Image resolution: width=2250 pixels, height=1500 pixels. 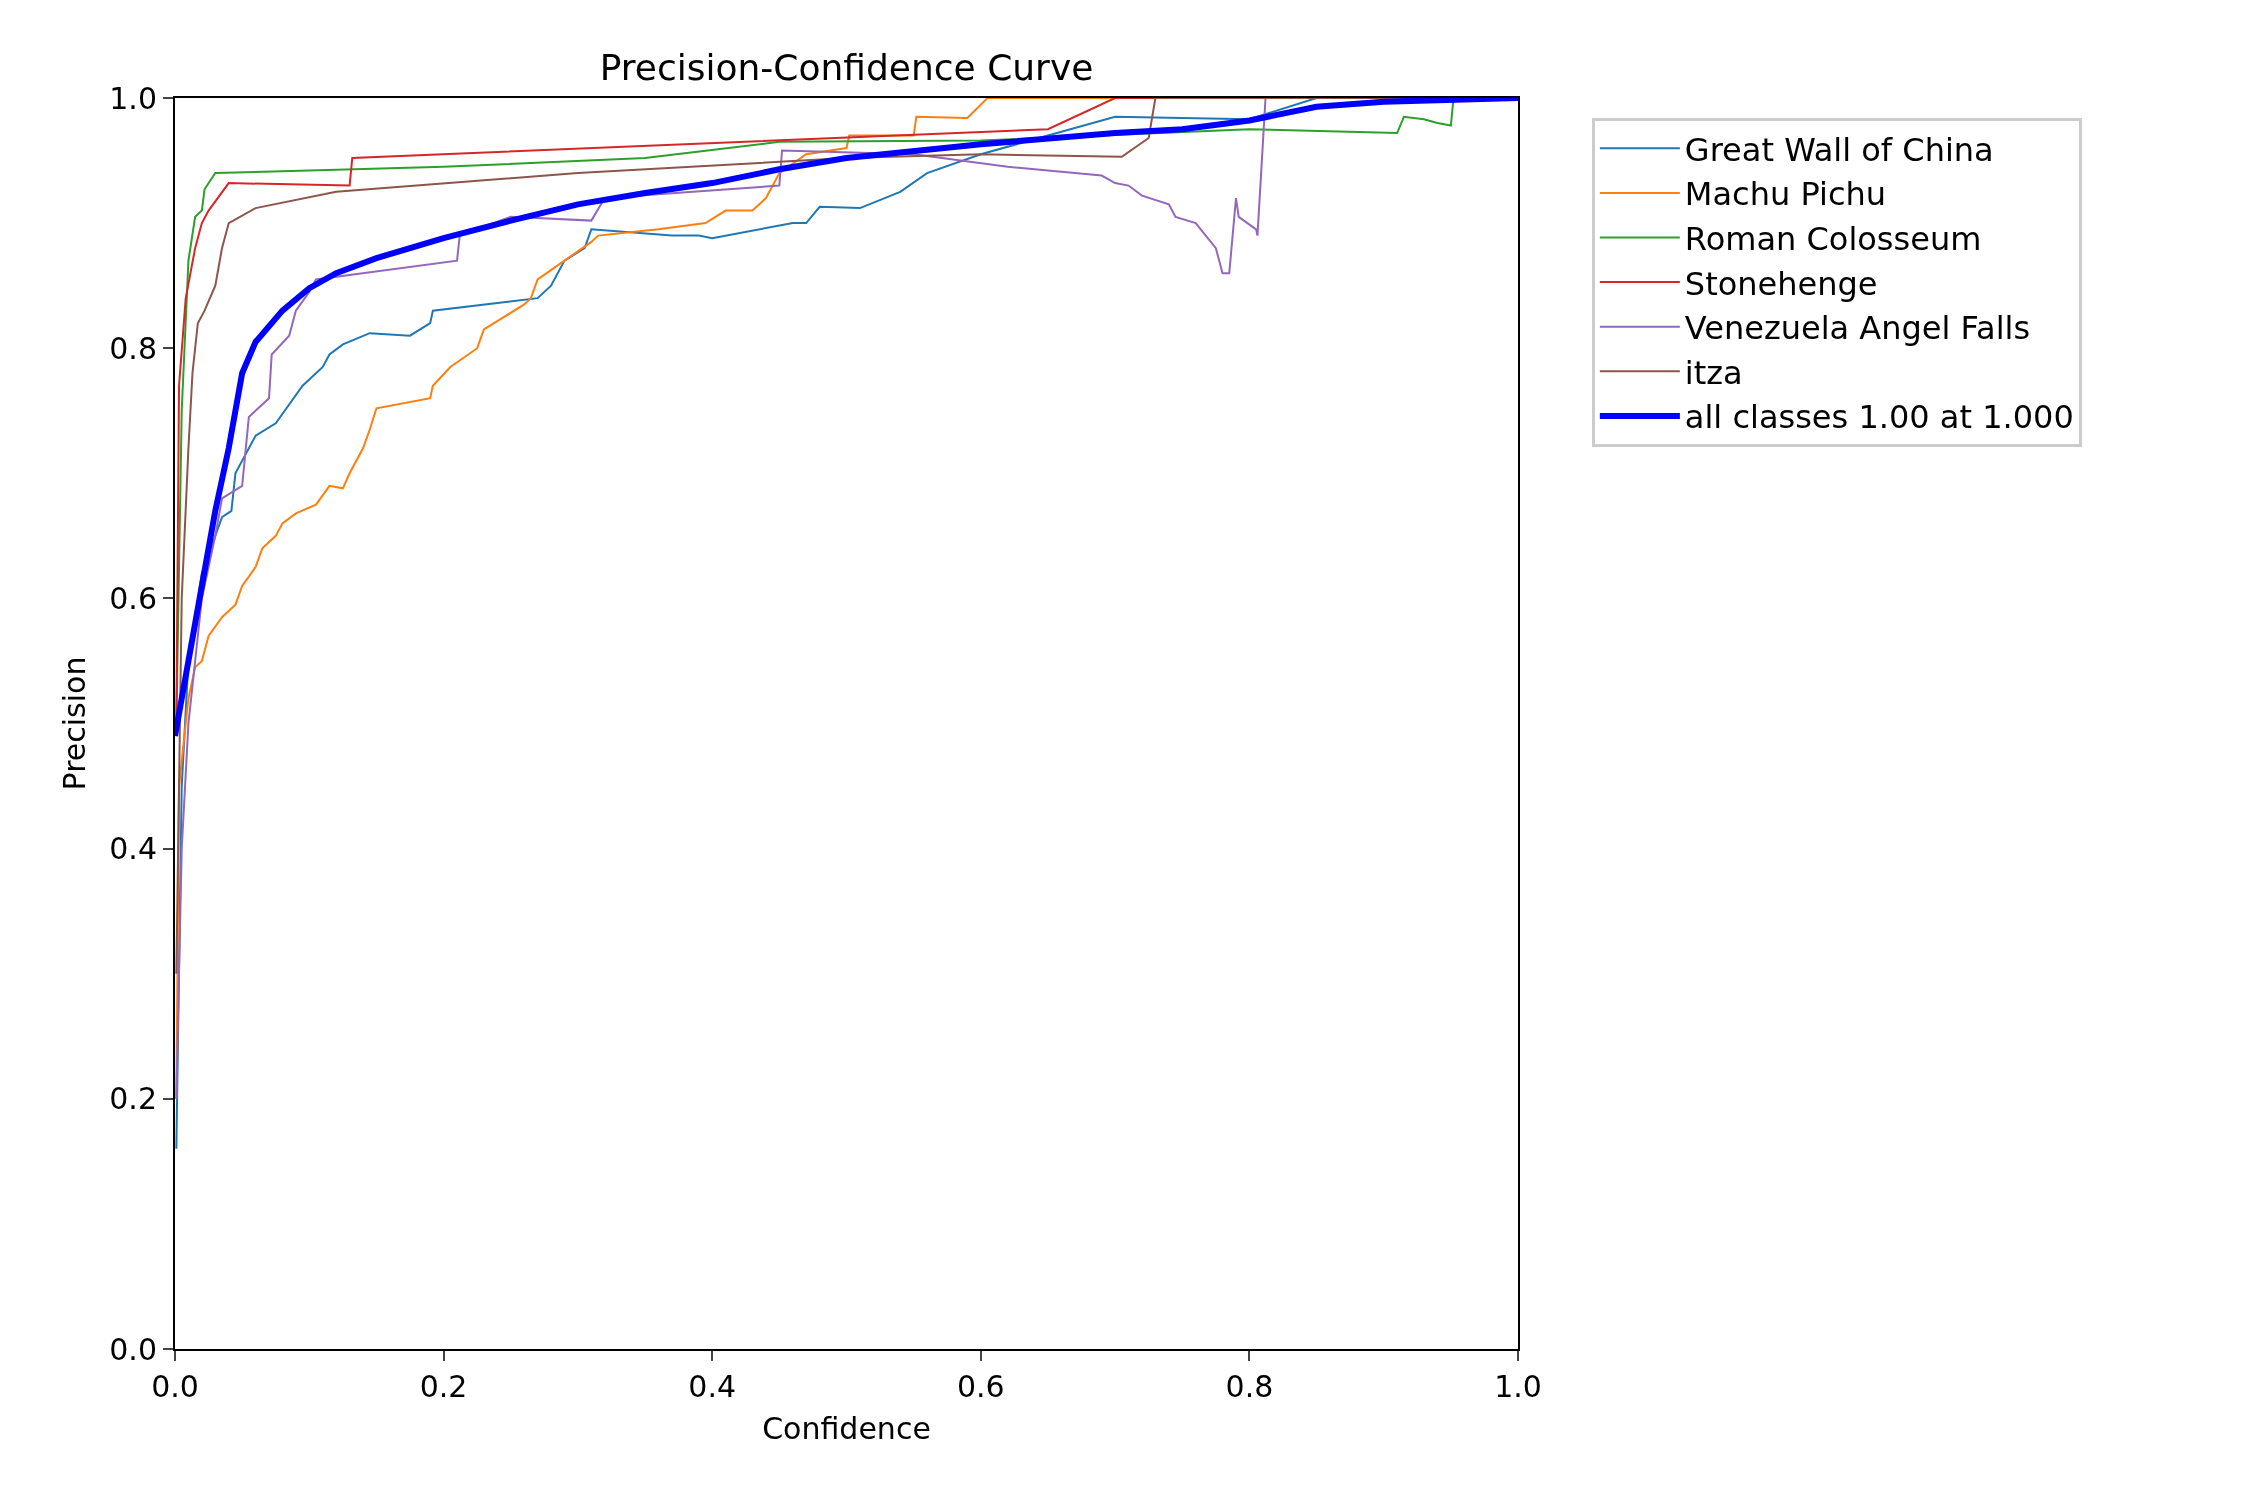 What do you see at coordinates (1781, 283) in the screenshot?
I see `legend-label: Stonehenge` at bounding box center [1781, 283].